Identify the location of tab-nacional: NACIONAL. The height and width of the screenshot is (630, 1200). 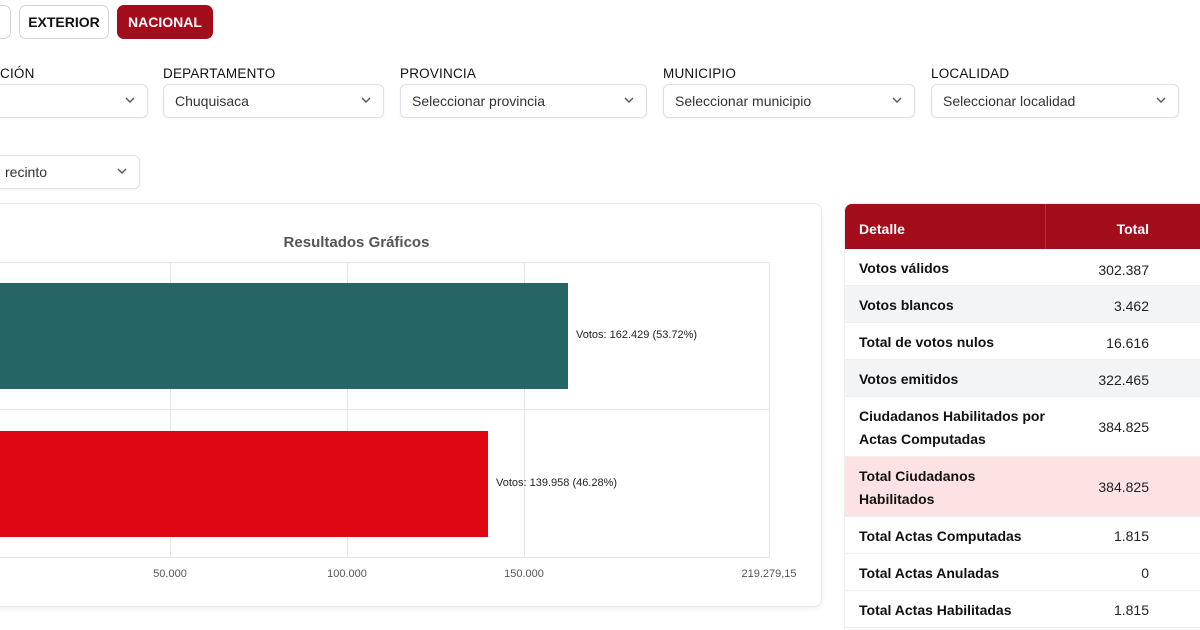
(165, 22).